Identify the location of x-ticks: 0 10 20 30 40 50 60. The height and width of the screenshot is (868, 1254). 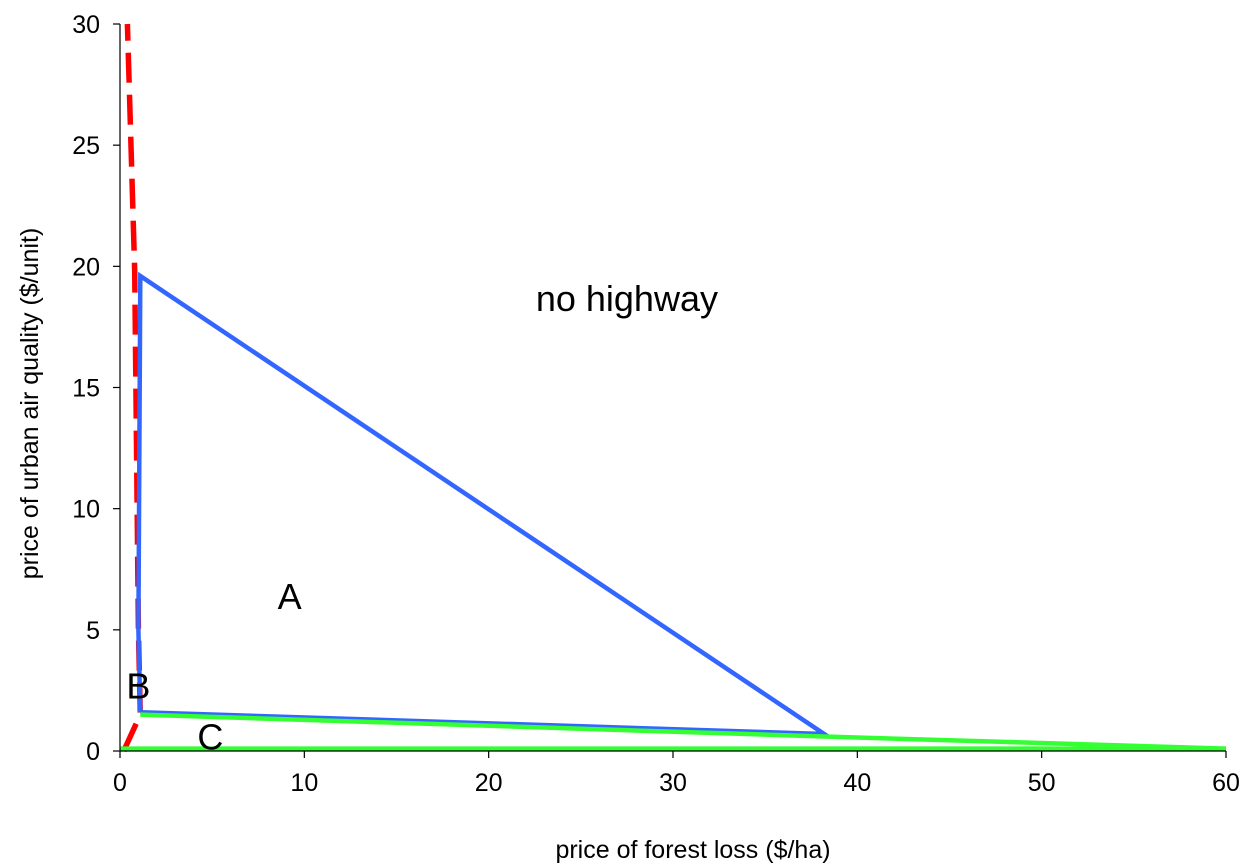
(676, 774).